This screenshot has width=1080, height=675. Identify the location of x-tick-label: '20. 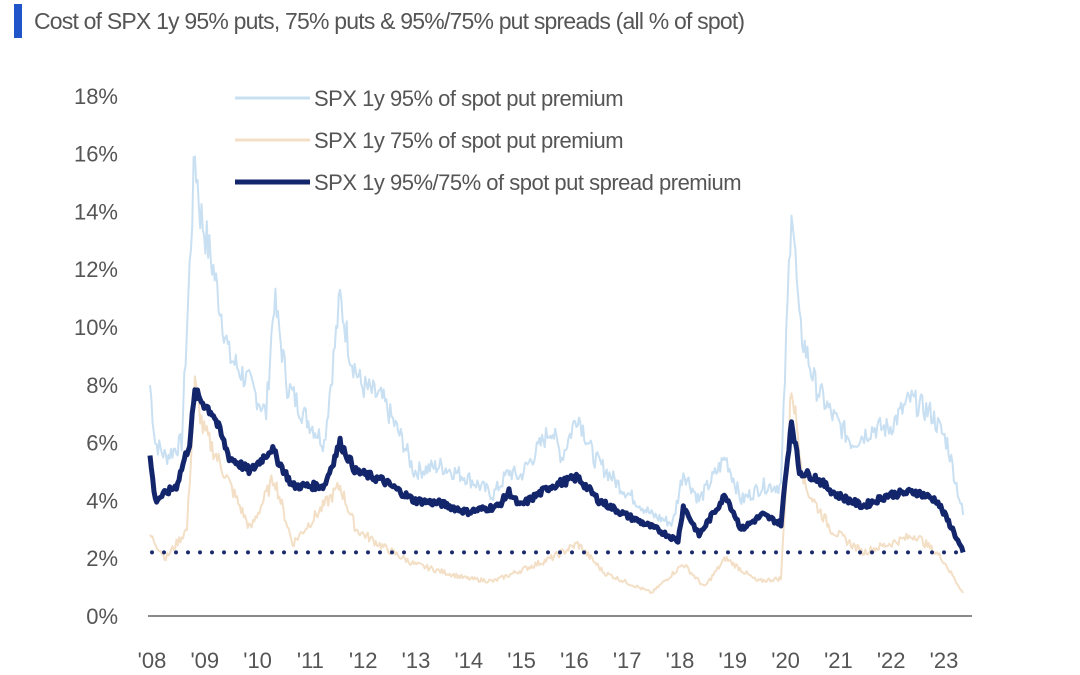
(785, 660).